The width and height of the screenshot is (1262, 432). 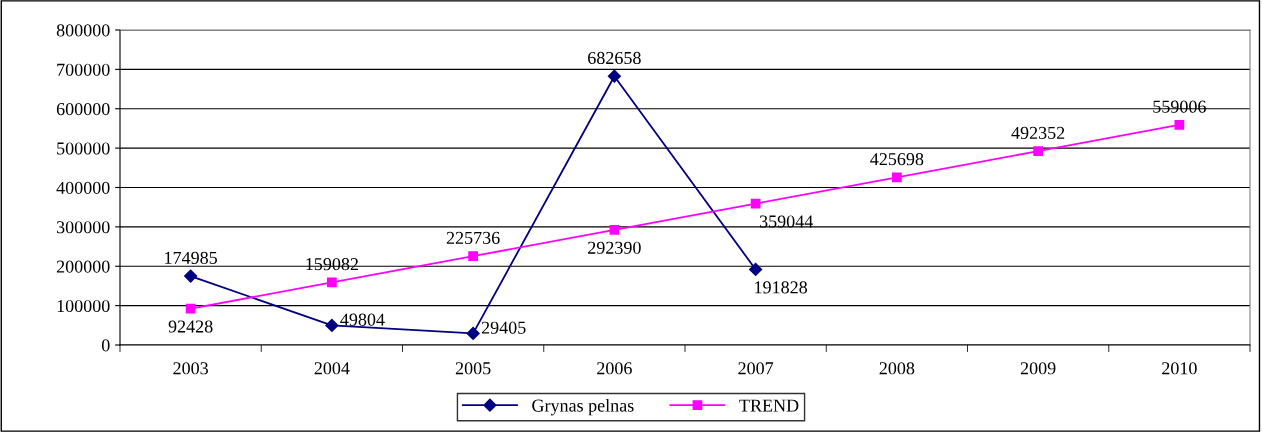 I want to click on data-label: 492352, so click(x=1038, y=132).